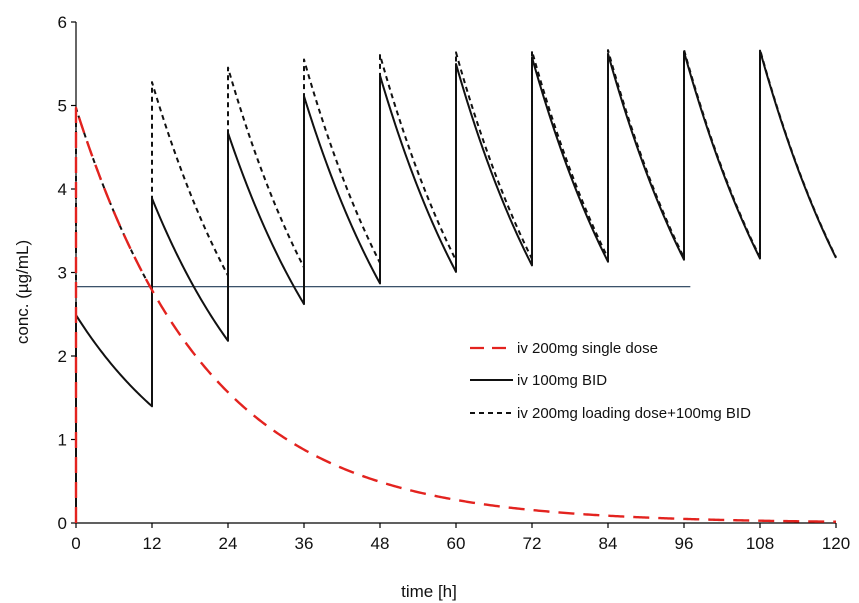  I want to click on x-ticks: 0 12 24 36 48 60 72 84 96 108 120, so click(460, 538).